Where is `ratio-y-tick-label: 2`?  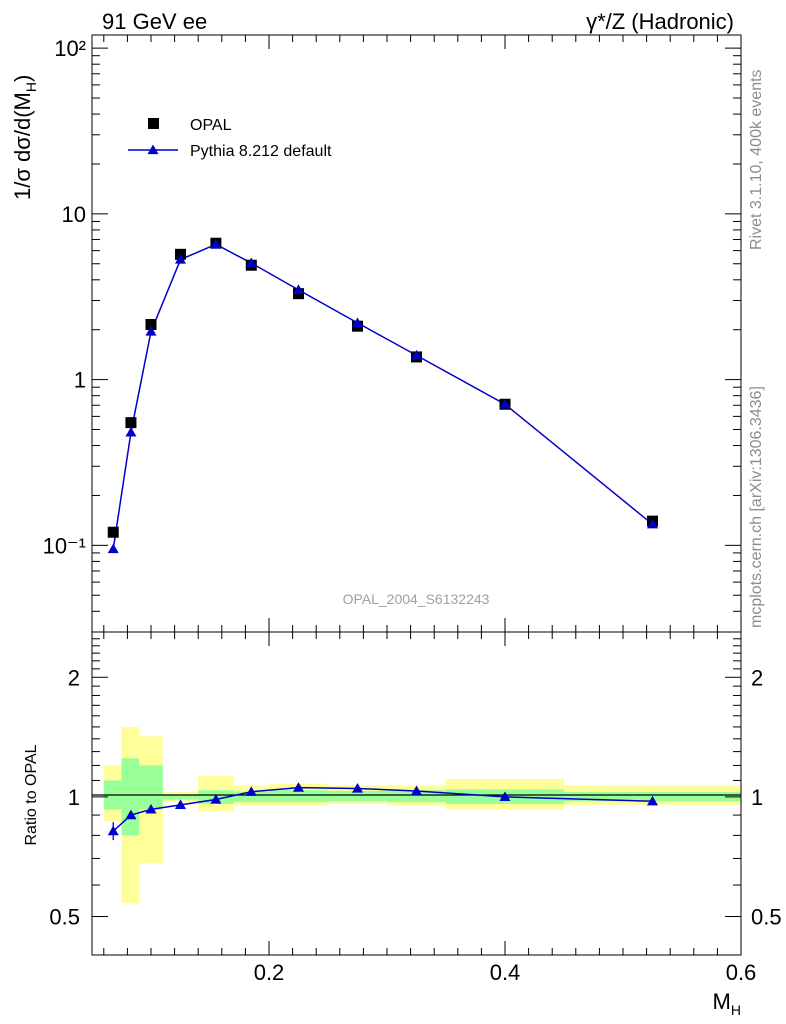
ratio-y-tick-label: 2 is located at coordinates (74, 677).